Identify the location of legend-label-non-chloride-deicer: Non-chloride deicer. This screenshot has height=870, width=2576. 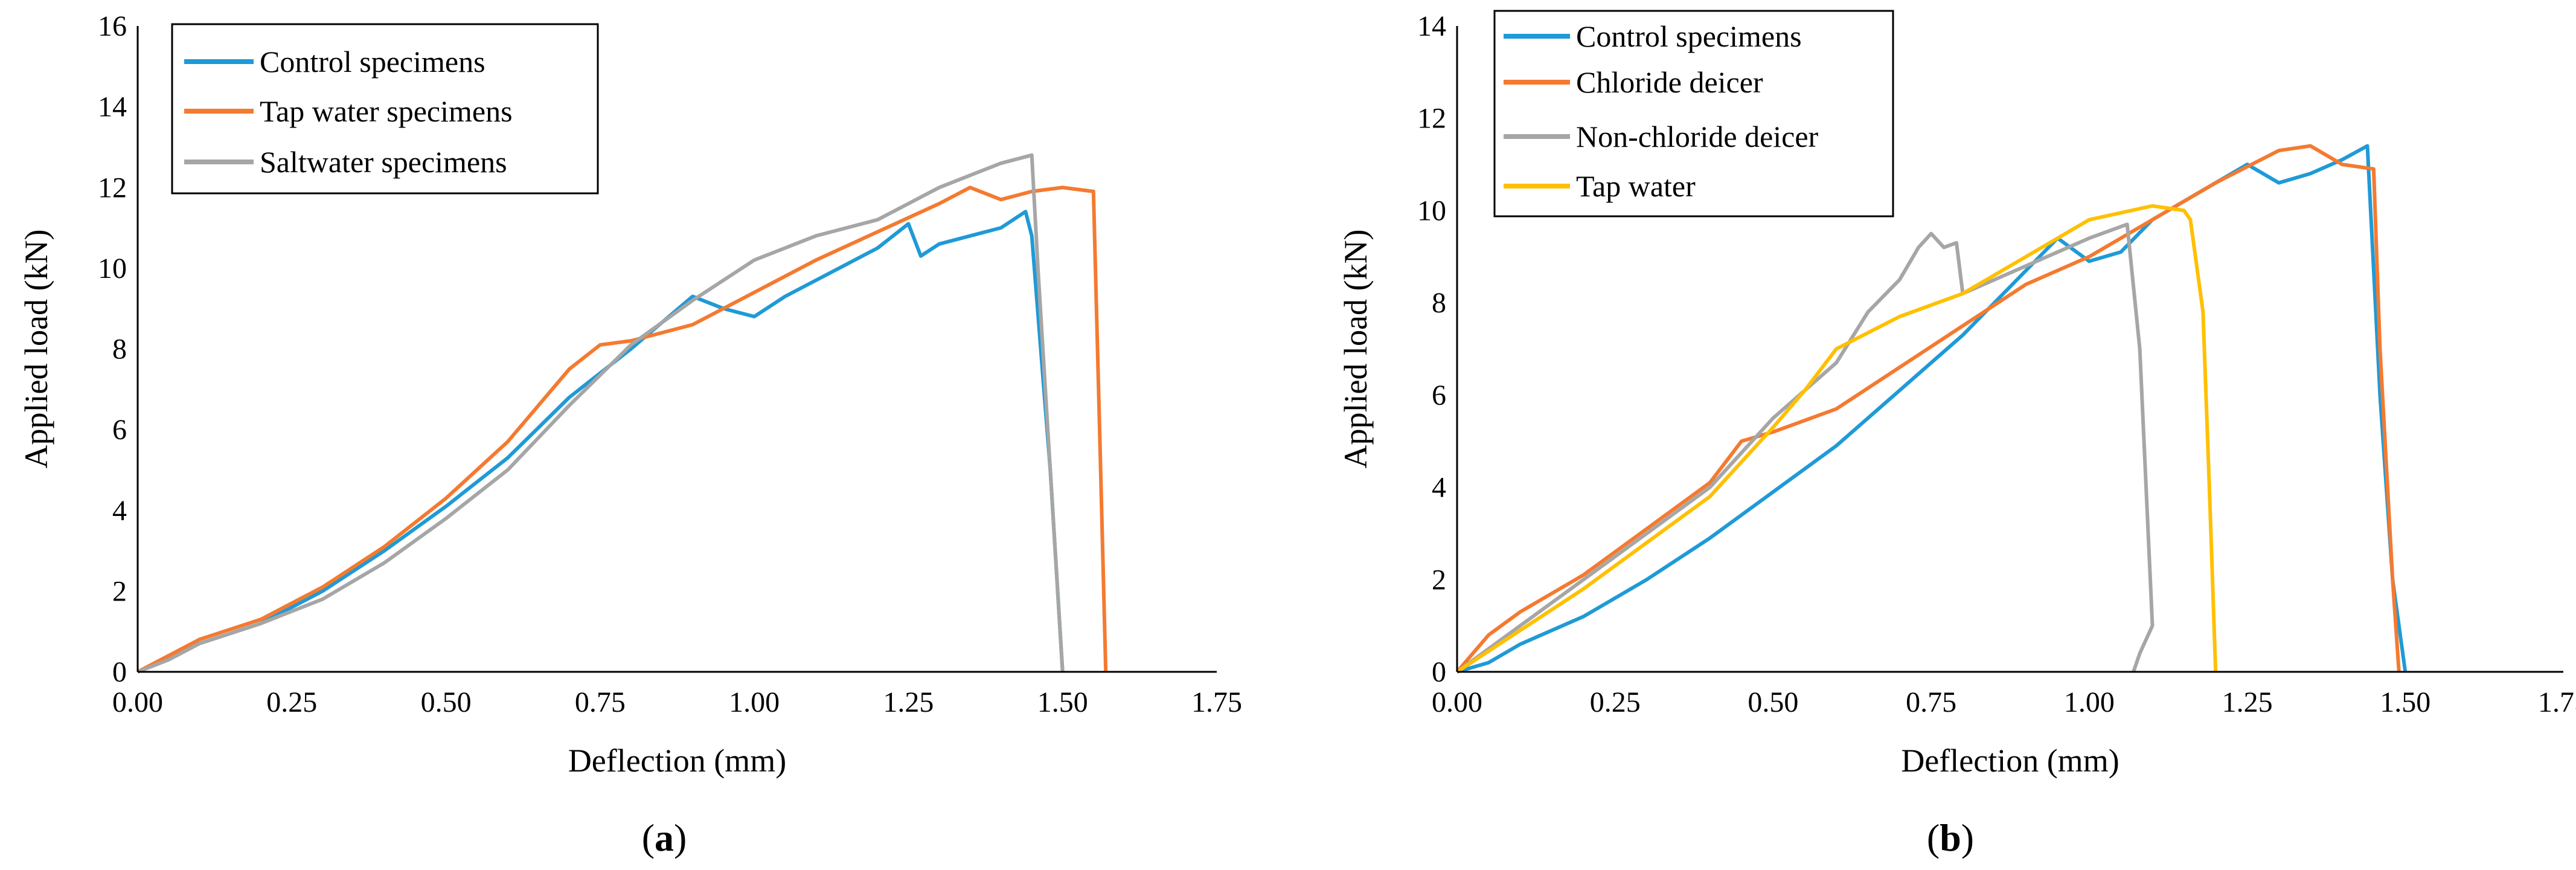
(1697, 136).